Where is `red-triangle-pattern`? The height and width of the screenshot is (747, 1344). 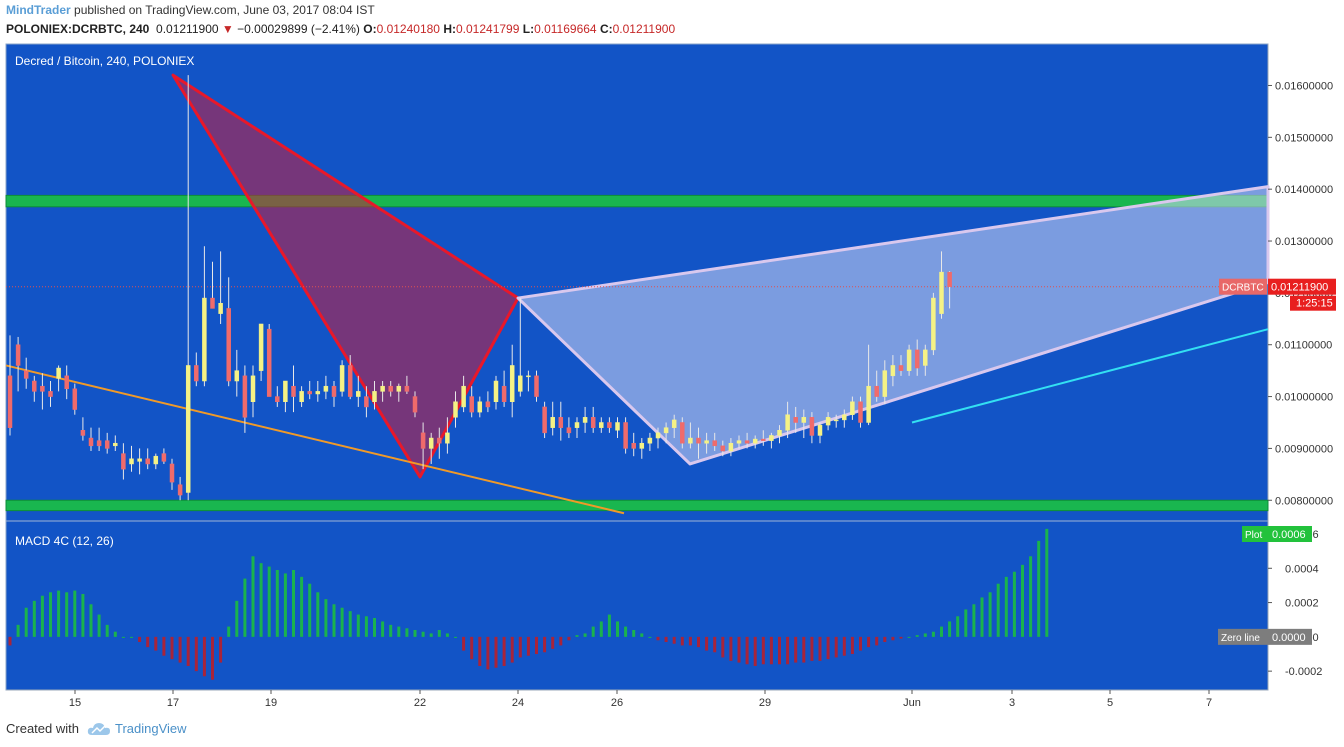
red-triangle-pattern is located at coordinates (345, 276).